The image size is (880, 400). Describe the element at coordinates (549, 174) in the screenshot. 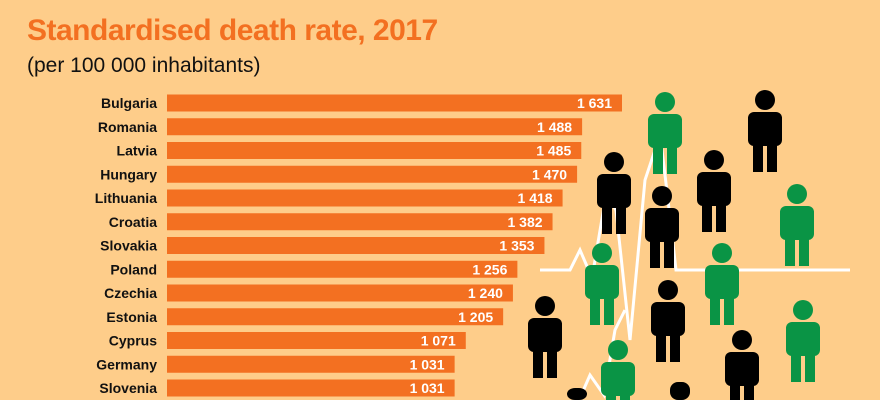

I see `value-label: 1 470` at that location.